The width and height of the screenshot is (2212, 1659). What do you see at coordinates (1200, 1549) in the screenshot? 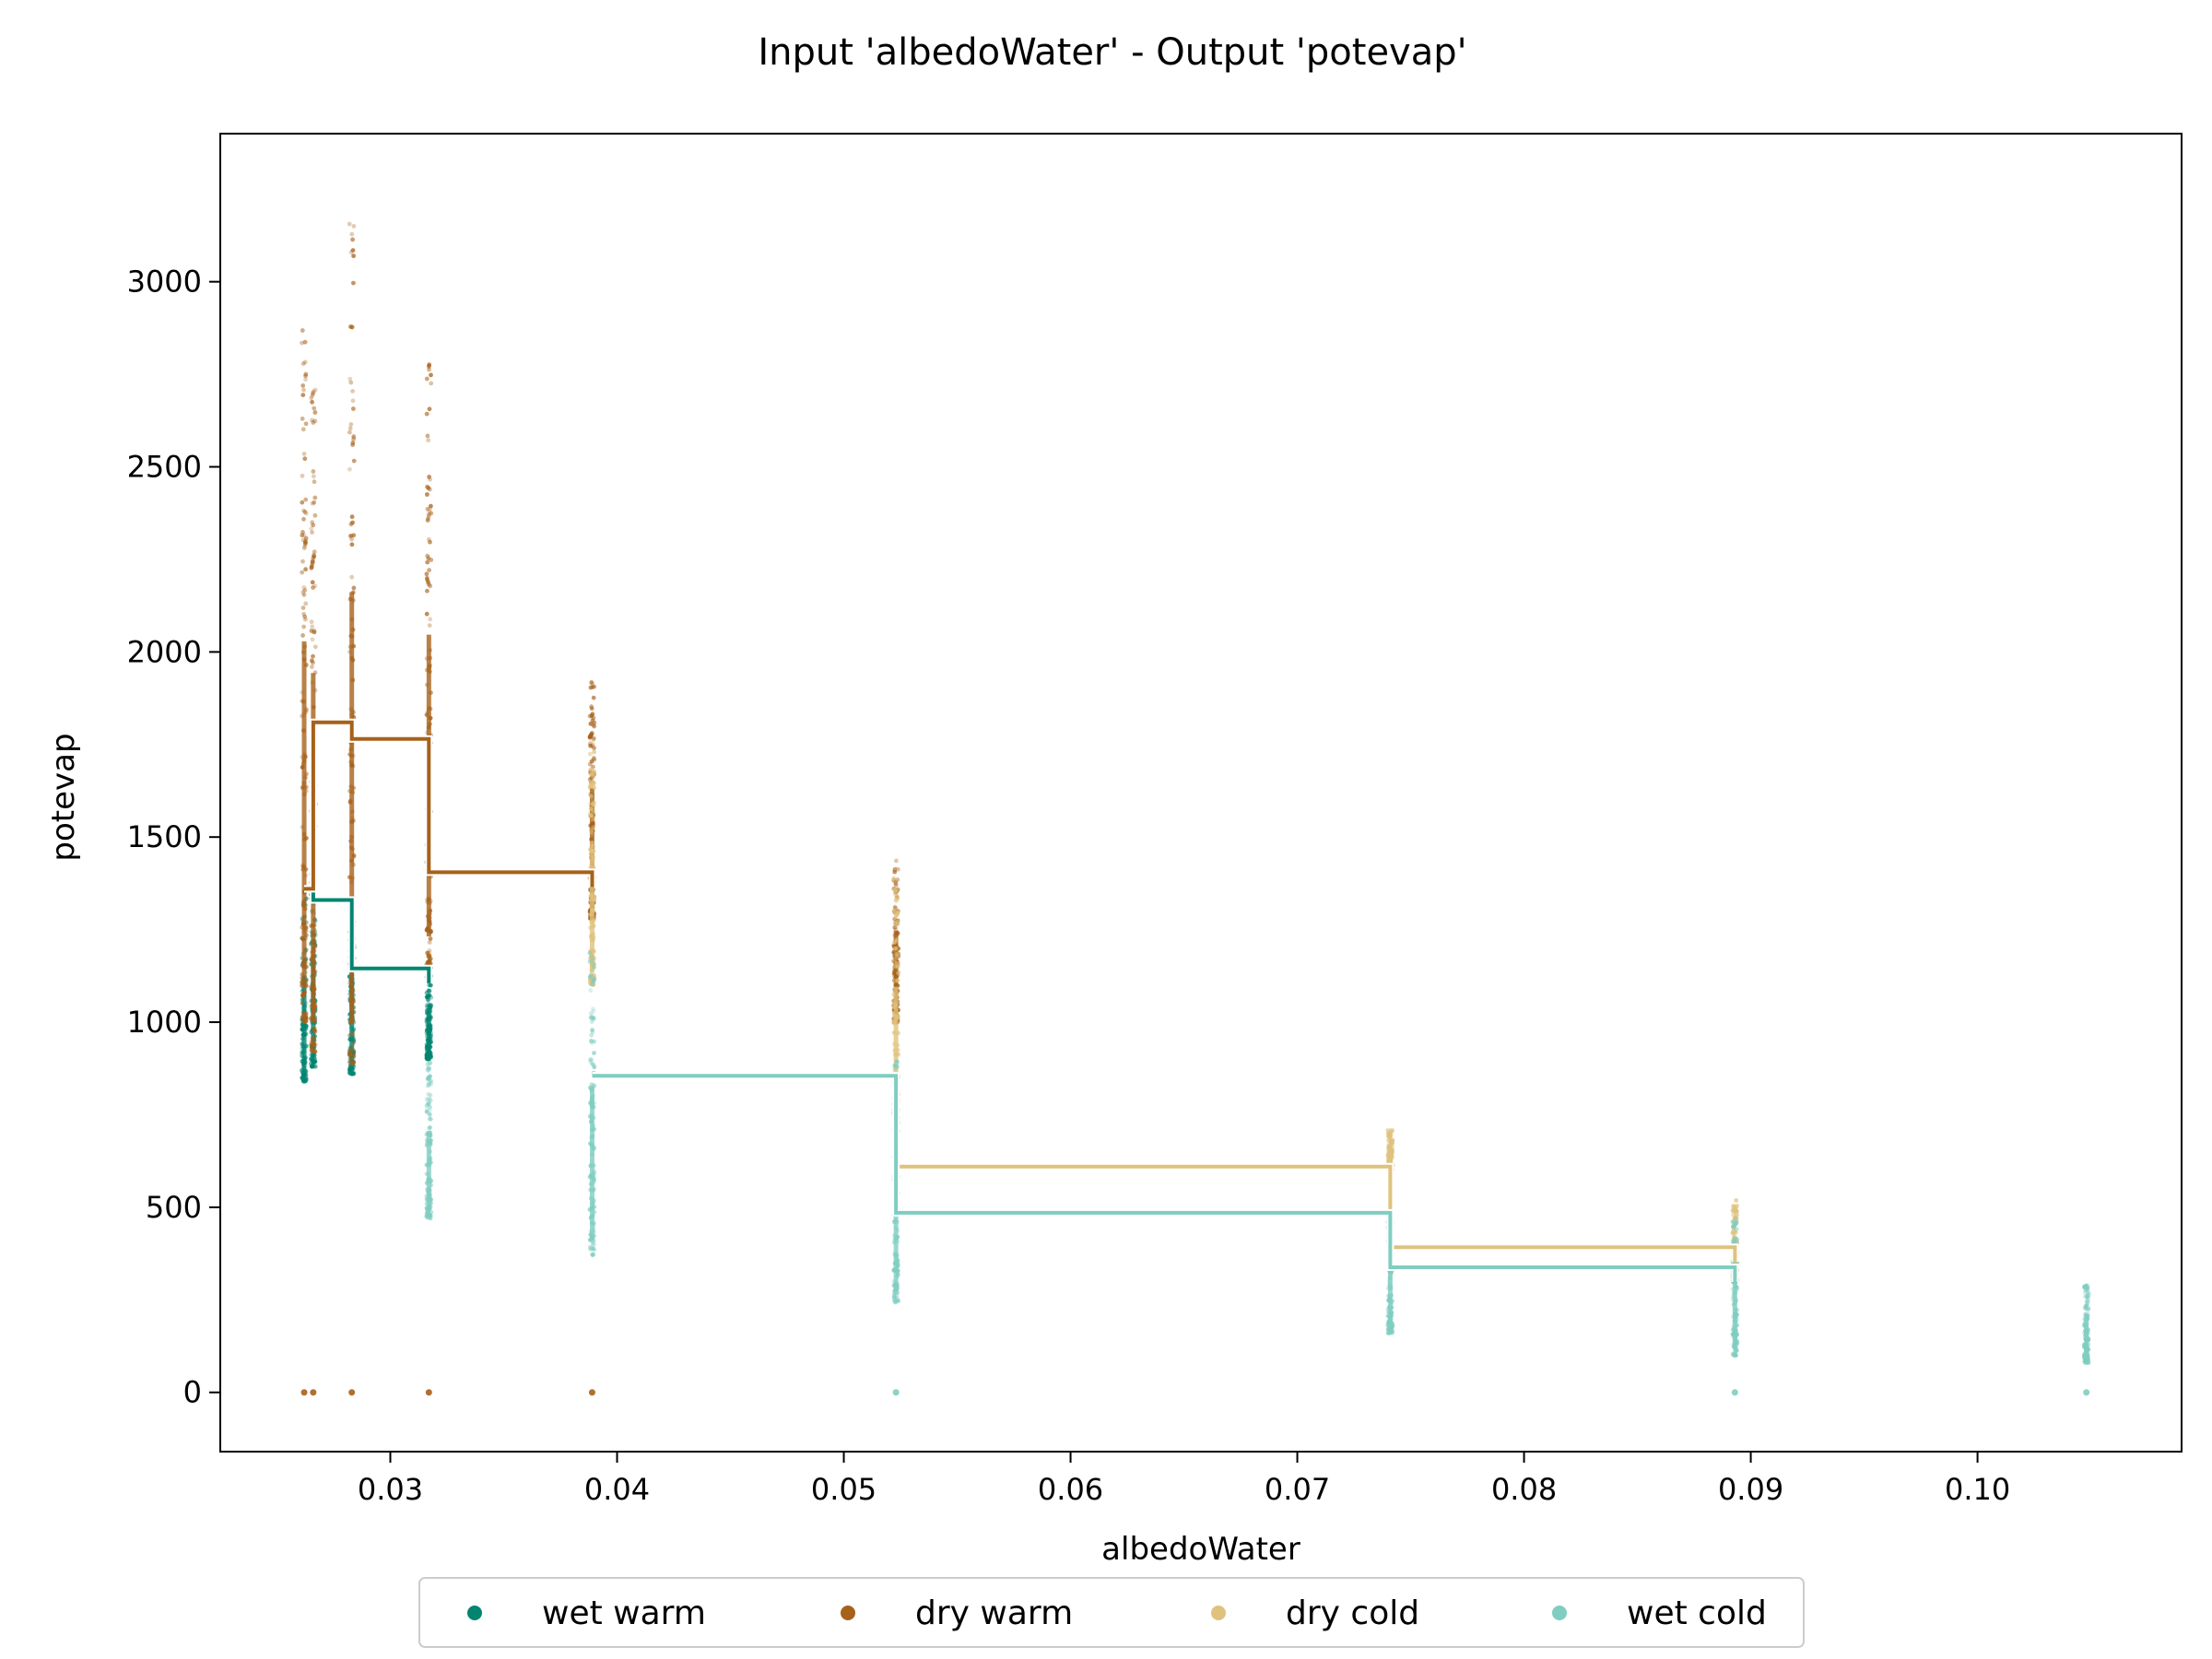
I see `x-axis-title: albedoWater` at bounding box center [1200, 1549].